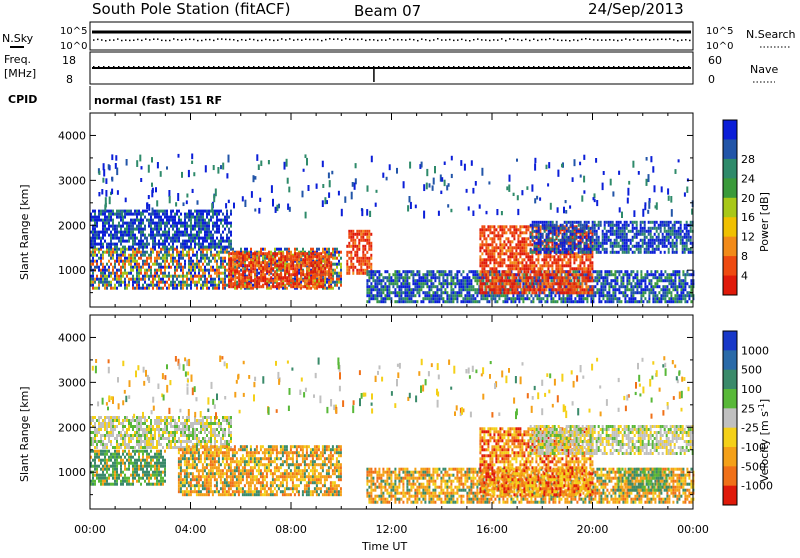 This screenshot has height=558, width=800. Describe the element at coordinates (719, 46) in the screenshot. I see `sky-right-tick-low: 10^0` at that location.